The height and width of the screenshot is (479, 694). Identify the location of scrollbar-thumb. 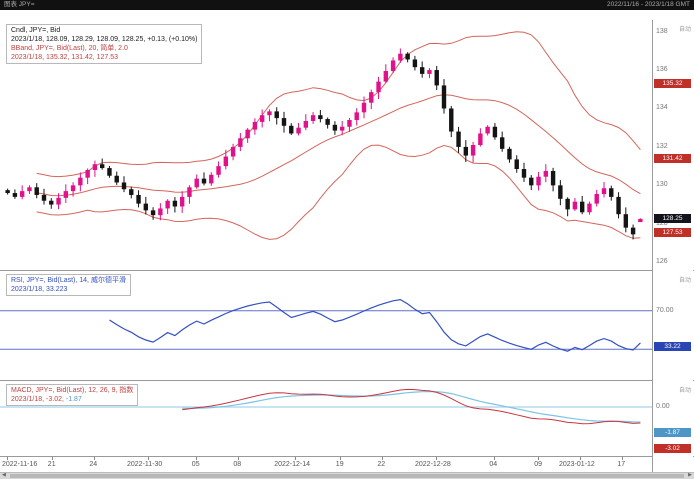
(347, 476).